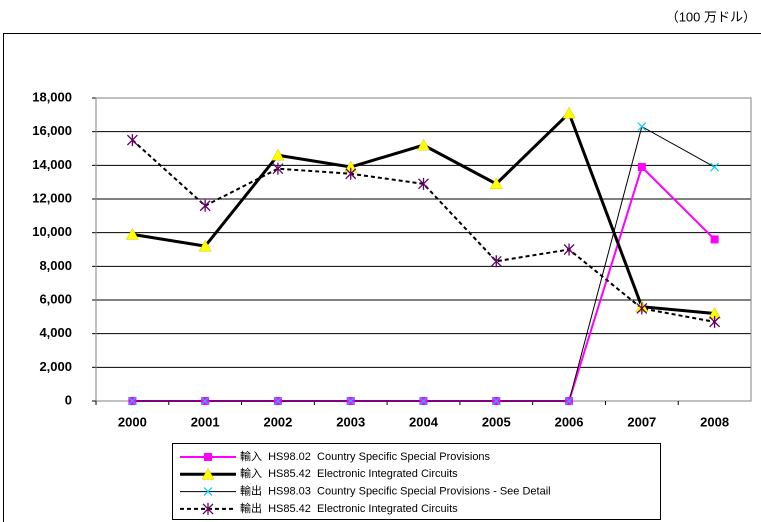 Image resolution: width=761 pixels, height=522 pixels. What do you see at coordinates (52, 130) in the screenshot?
I see `y-tick-label: 16,000` at bounding box center [52, 130].